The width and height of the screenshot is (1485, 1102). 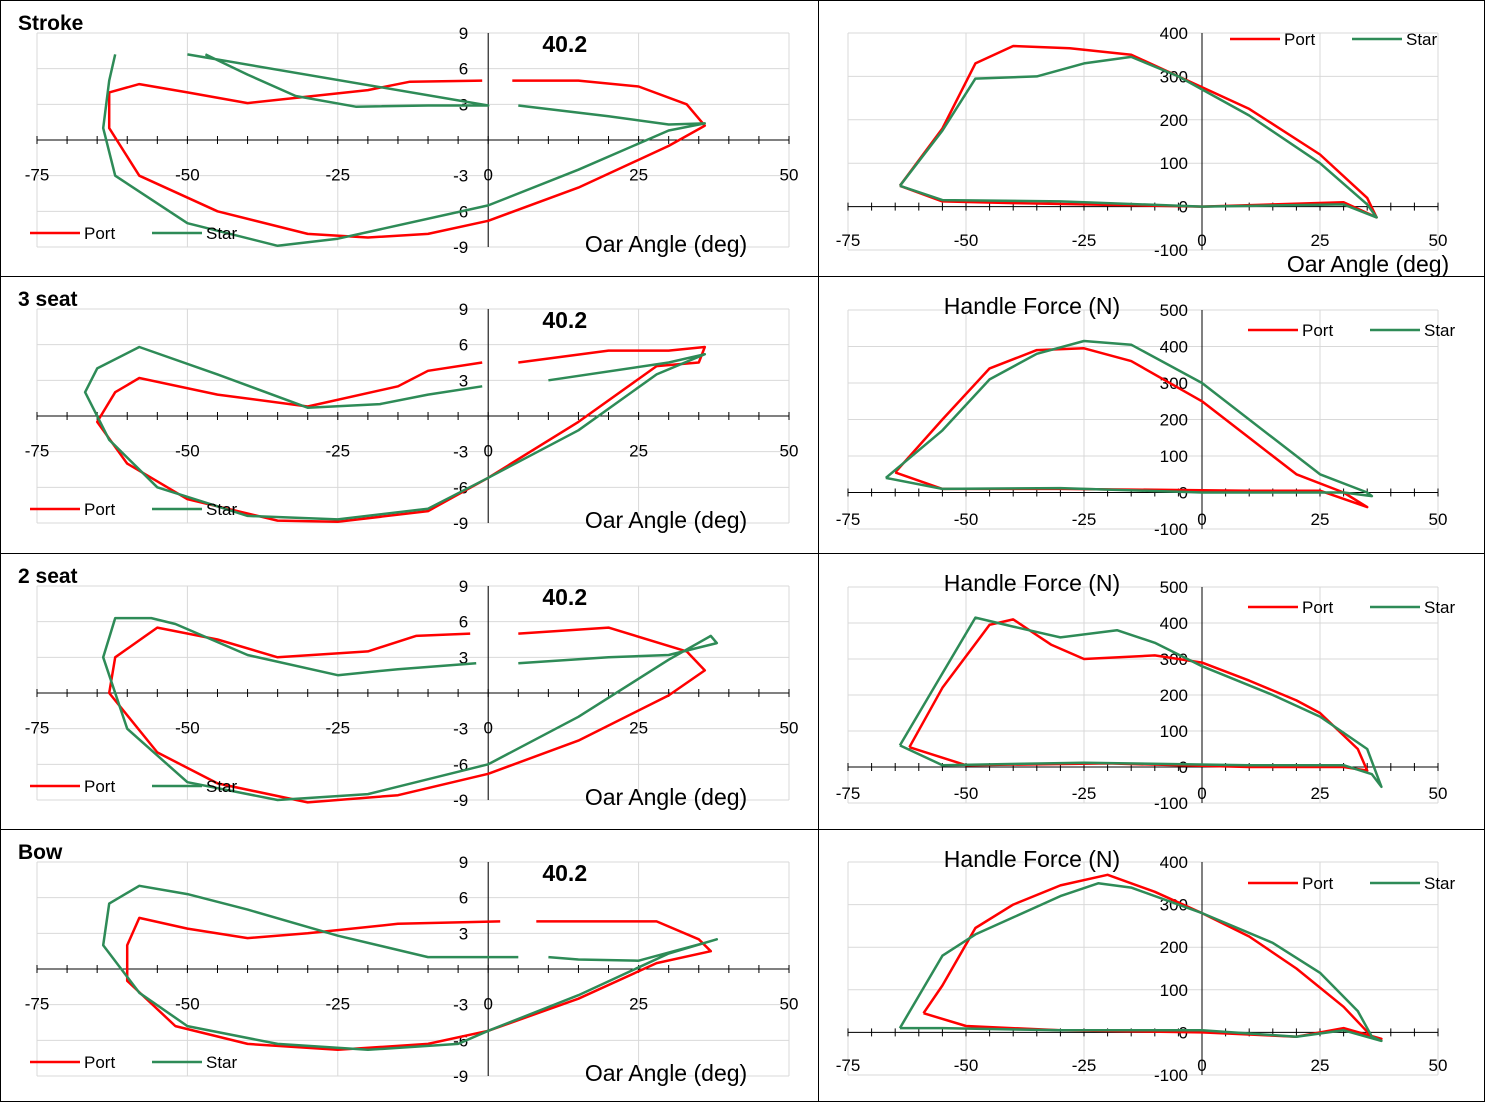 I want to click on row-title: Bow, so click(x=40, y=852).